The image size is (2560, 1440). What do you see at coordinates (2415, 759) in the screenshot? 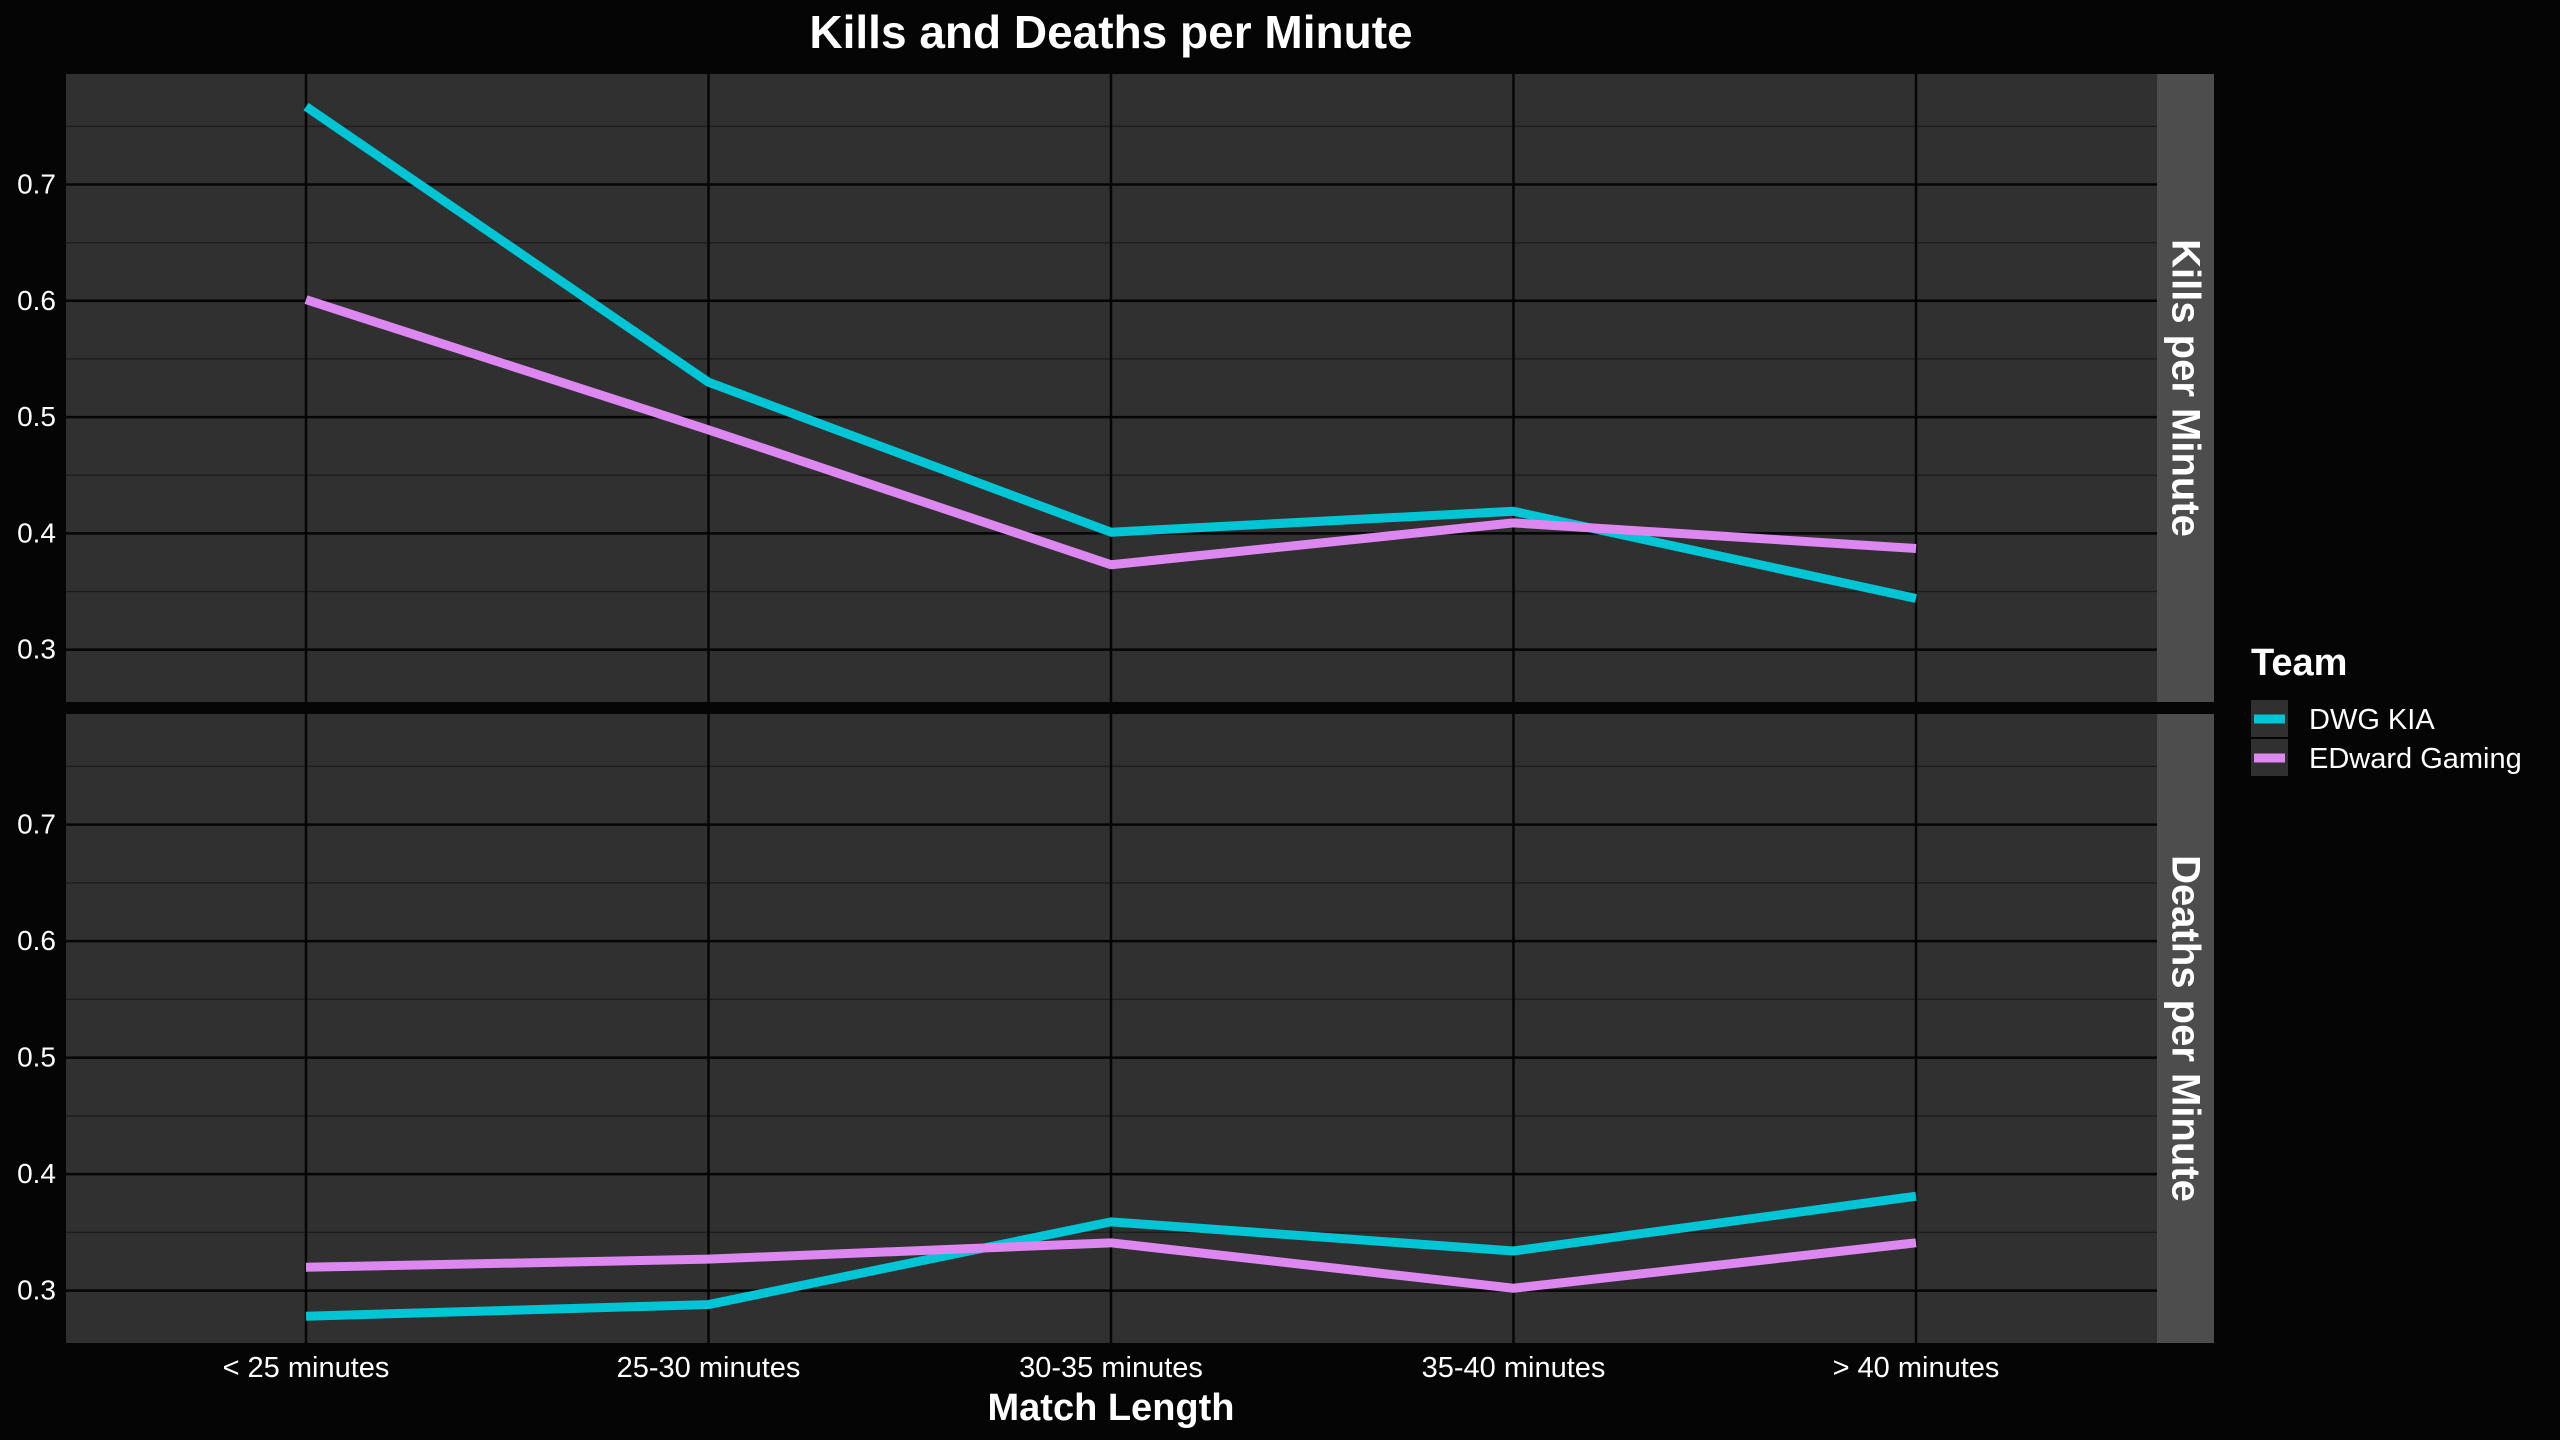
I see `legend-label: EDward Gaming` at bounding box center [2415, 759].